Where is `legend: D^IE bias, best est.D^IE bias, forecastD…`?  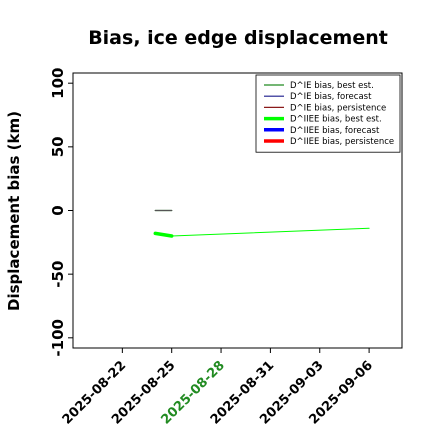 legend: D^IE bias, best est.D^IE bias, forecastD… is located at coordinates (328, 113).